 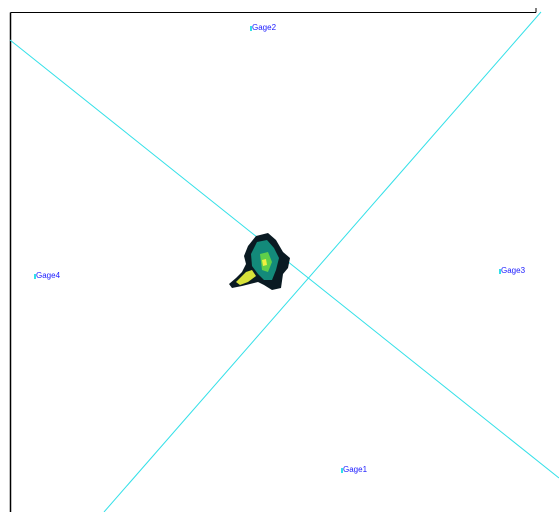 I want to click on gage-label: Gage1, so click(x=355, y=469).